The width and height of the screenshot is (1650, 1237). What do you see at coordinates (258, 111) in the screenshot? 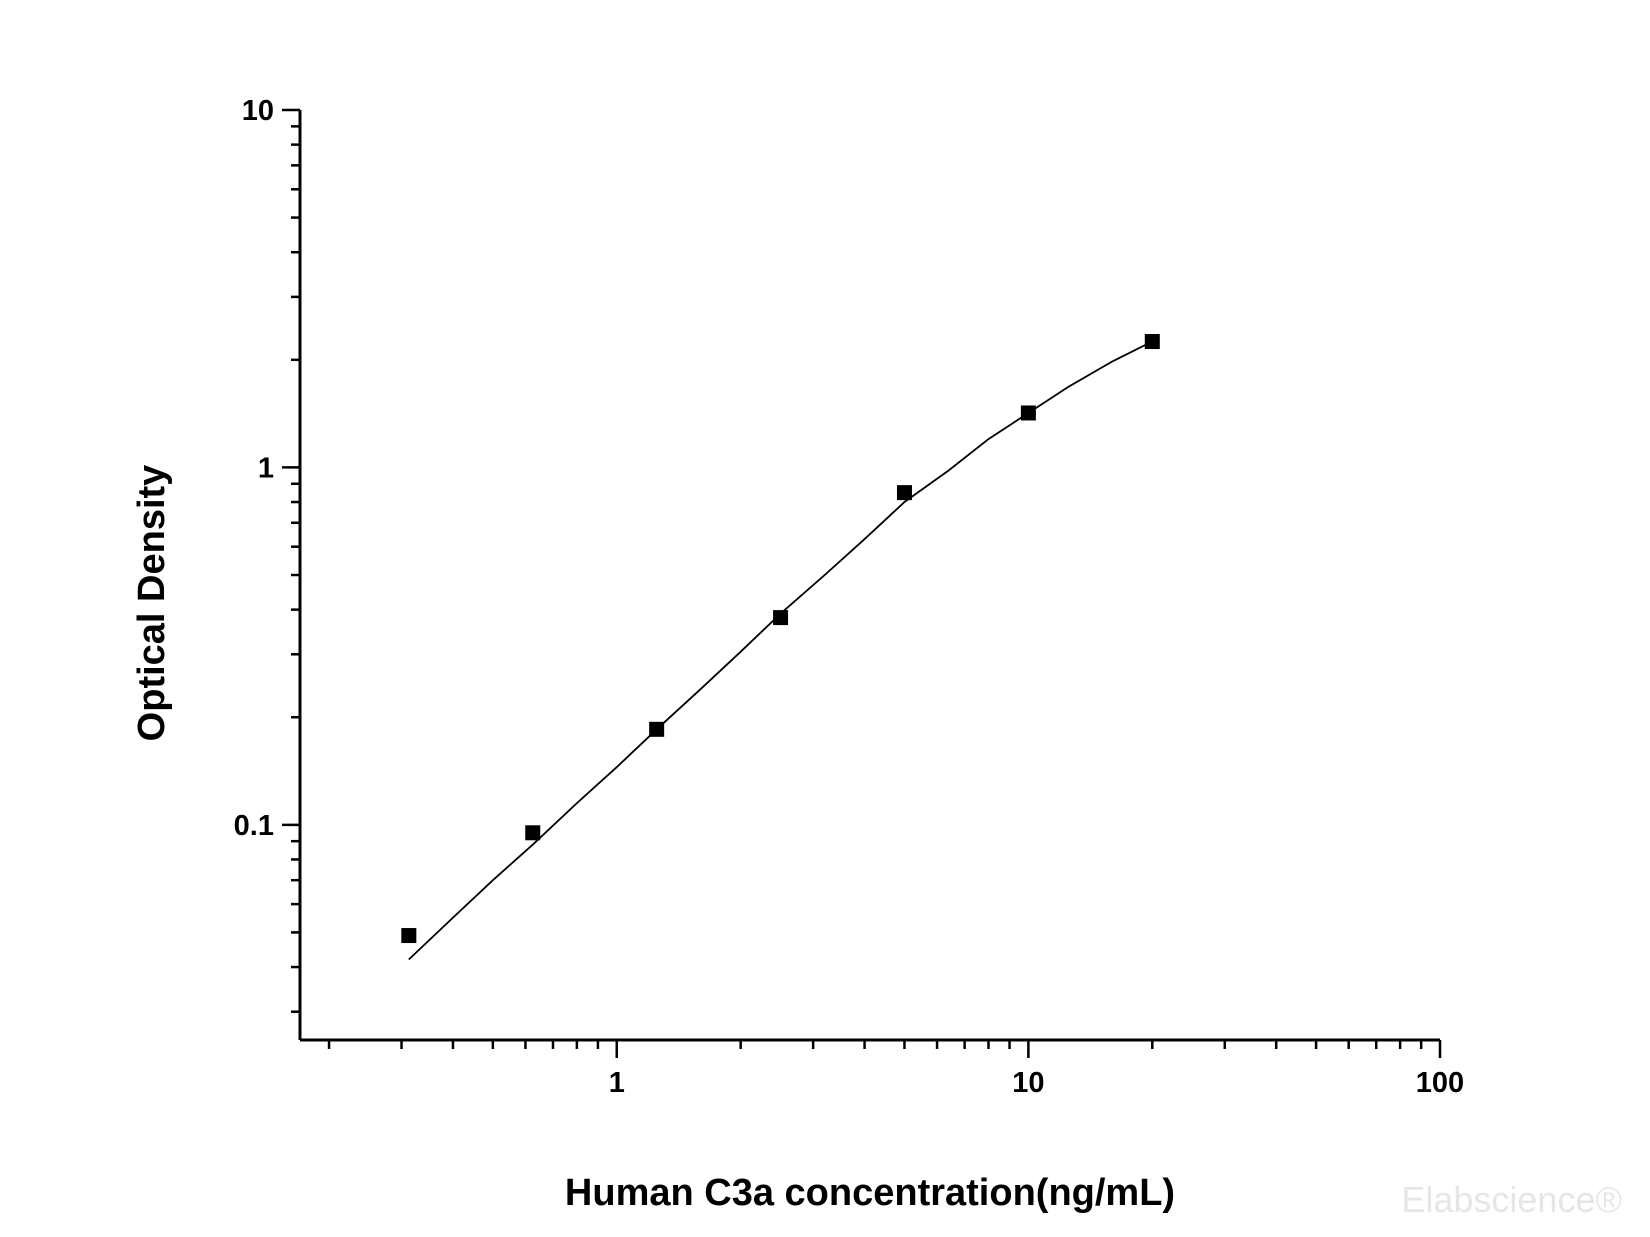
I see `y-tick-label: 10` at bounding box center [258, 111].